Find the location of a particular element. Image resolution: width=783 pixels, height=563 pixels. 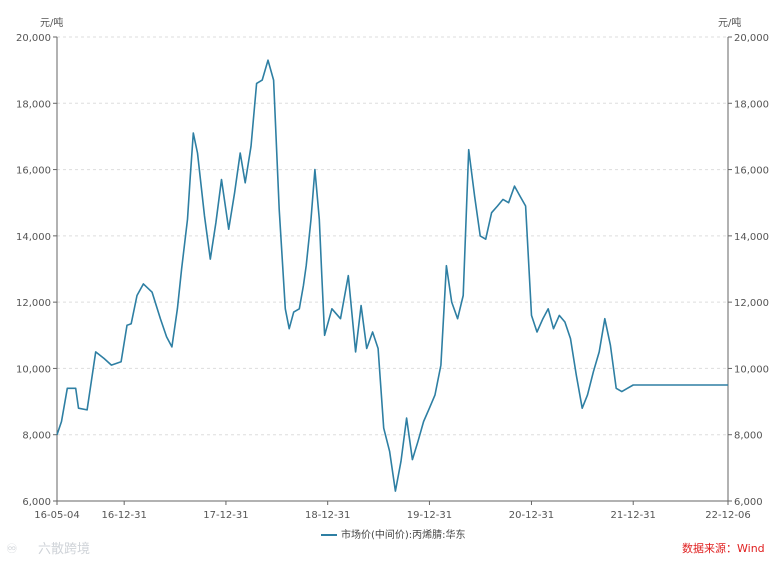

y-tick-label-left: 20,000 is located at coordinates (33, 38).